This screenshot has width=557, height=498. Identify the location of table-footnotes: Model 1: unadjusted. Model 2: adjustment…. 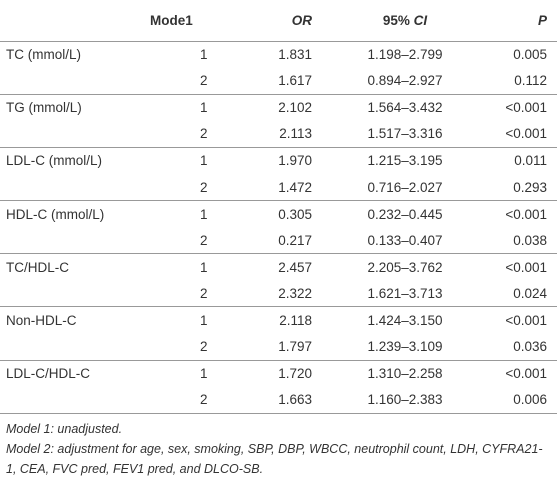
(278, 449).